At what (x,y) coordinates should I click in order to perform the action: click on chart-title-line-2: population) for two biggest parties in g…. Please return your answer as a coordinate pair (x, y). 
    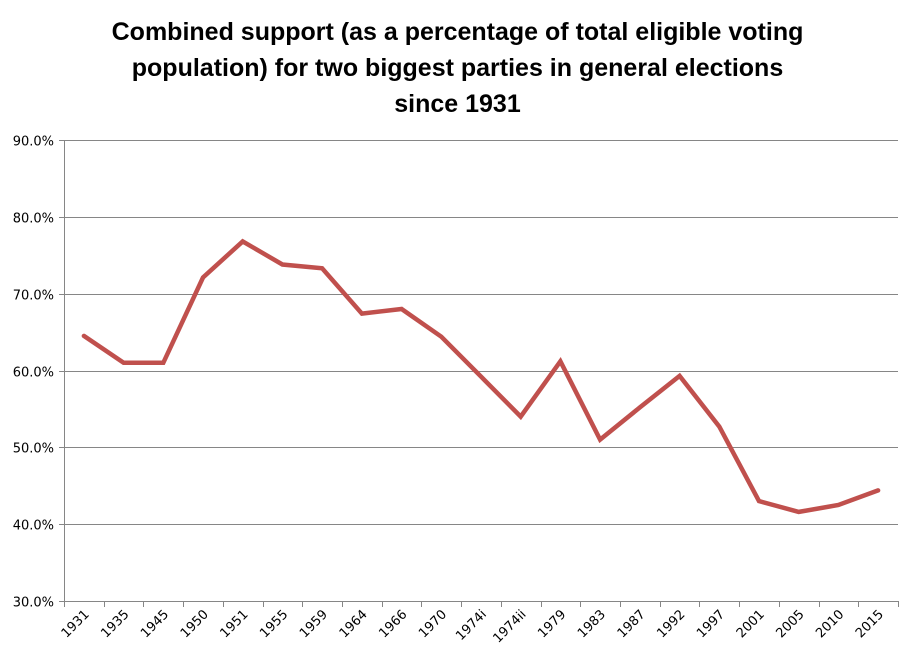
    Looking at the image, I should click on (457, 68).